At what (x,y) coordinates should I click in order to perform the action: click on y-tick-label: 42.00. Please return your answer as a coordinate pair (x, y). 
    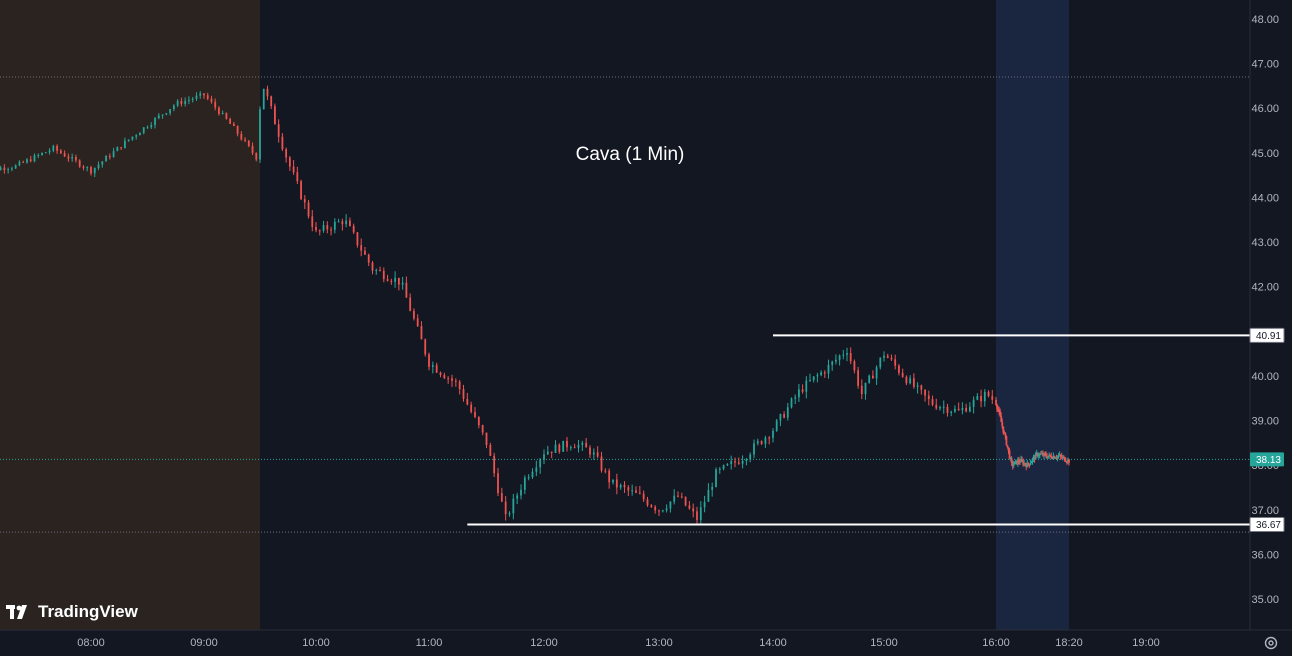
    Looking at the image, I should click on (1265, 288).